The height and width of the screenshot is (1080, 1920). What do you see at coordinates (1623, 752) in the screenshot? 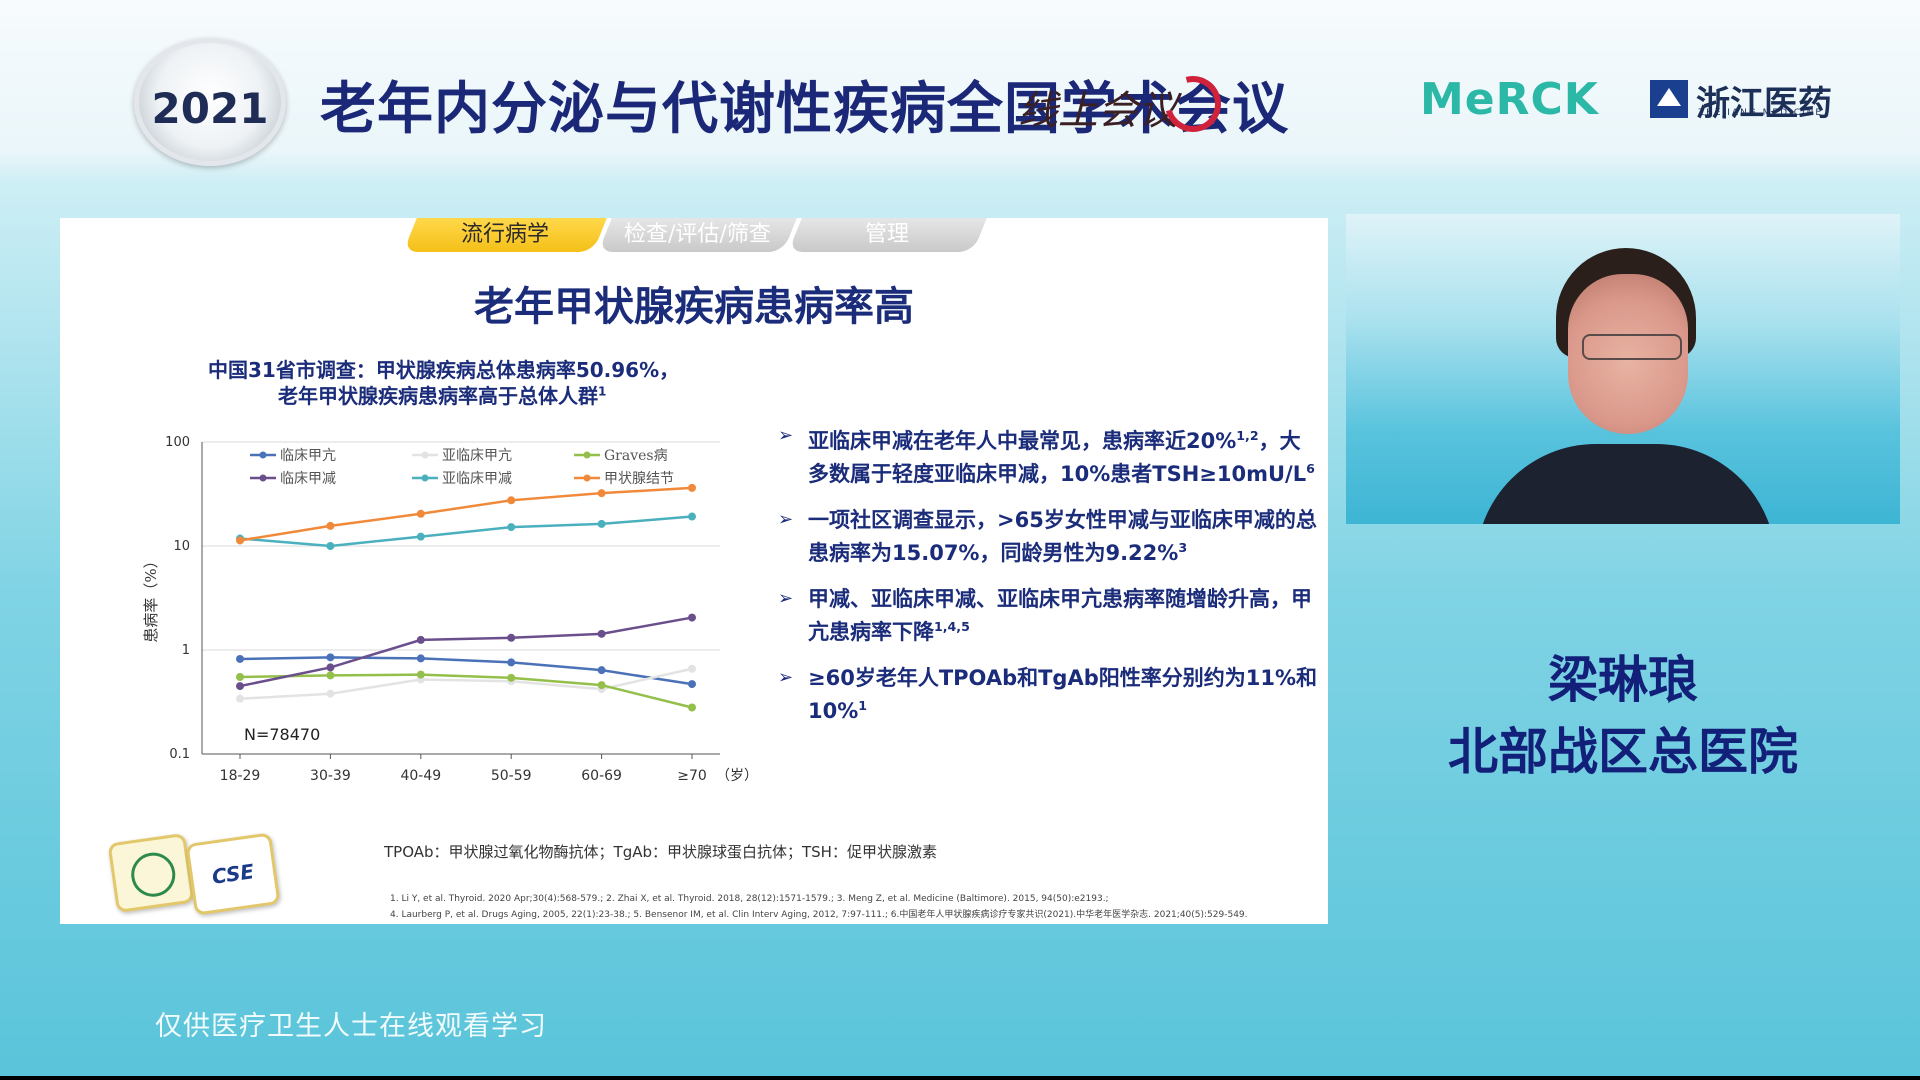
I see `speaker-hospital: 北部战区总医院` at bounding box center [1623, 752].